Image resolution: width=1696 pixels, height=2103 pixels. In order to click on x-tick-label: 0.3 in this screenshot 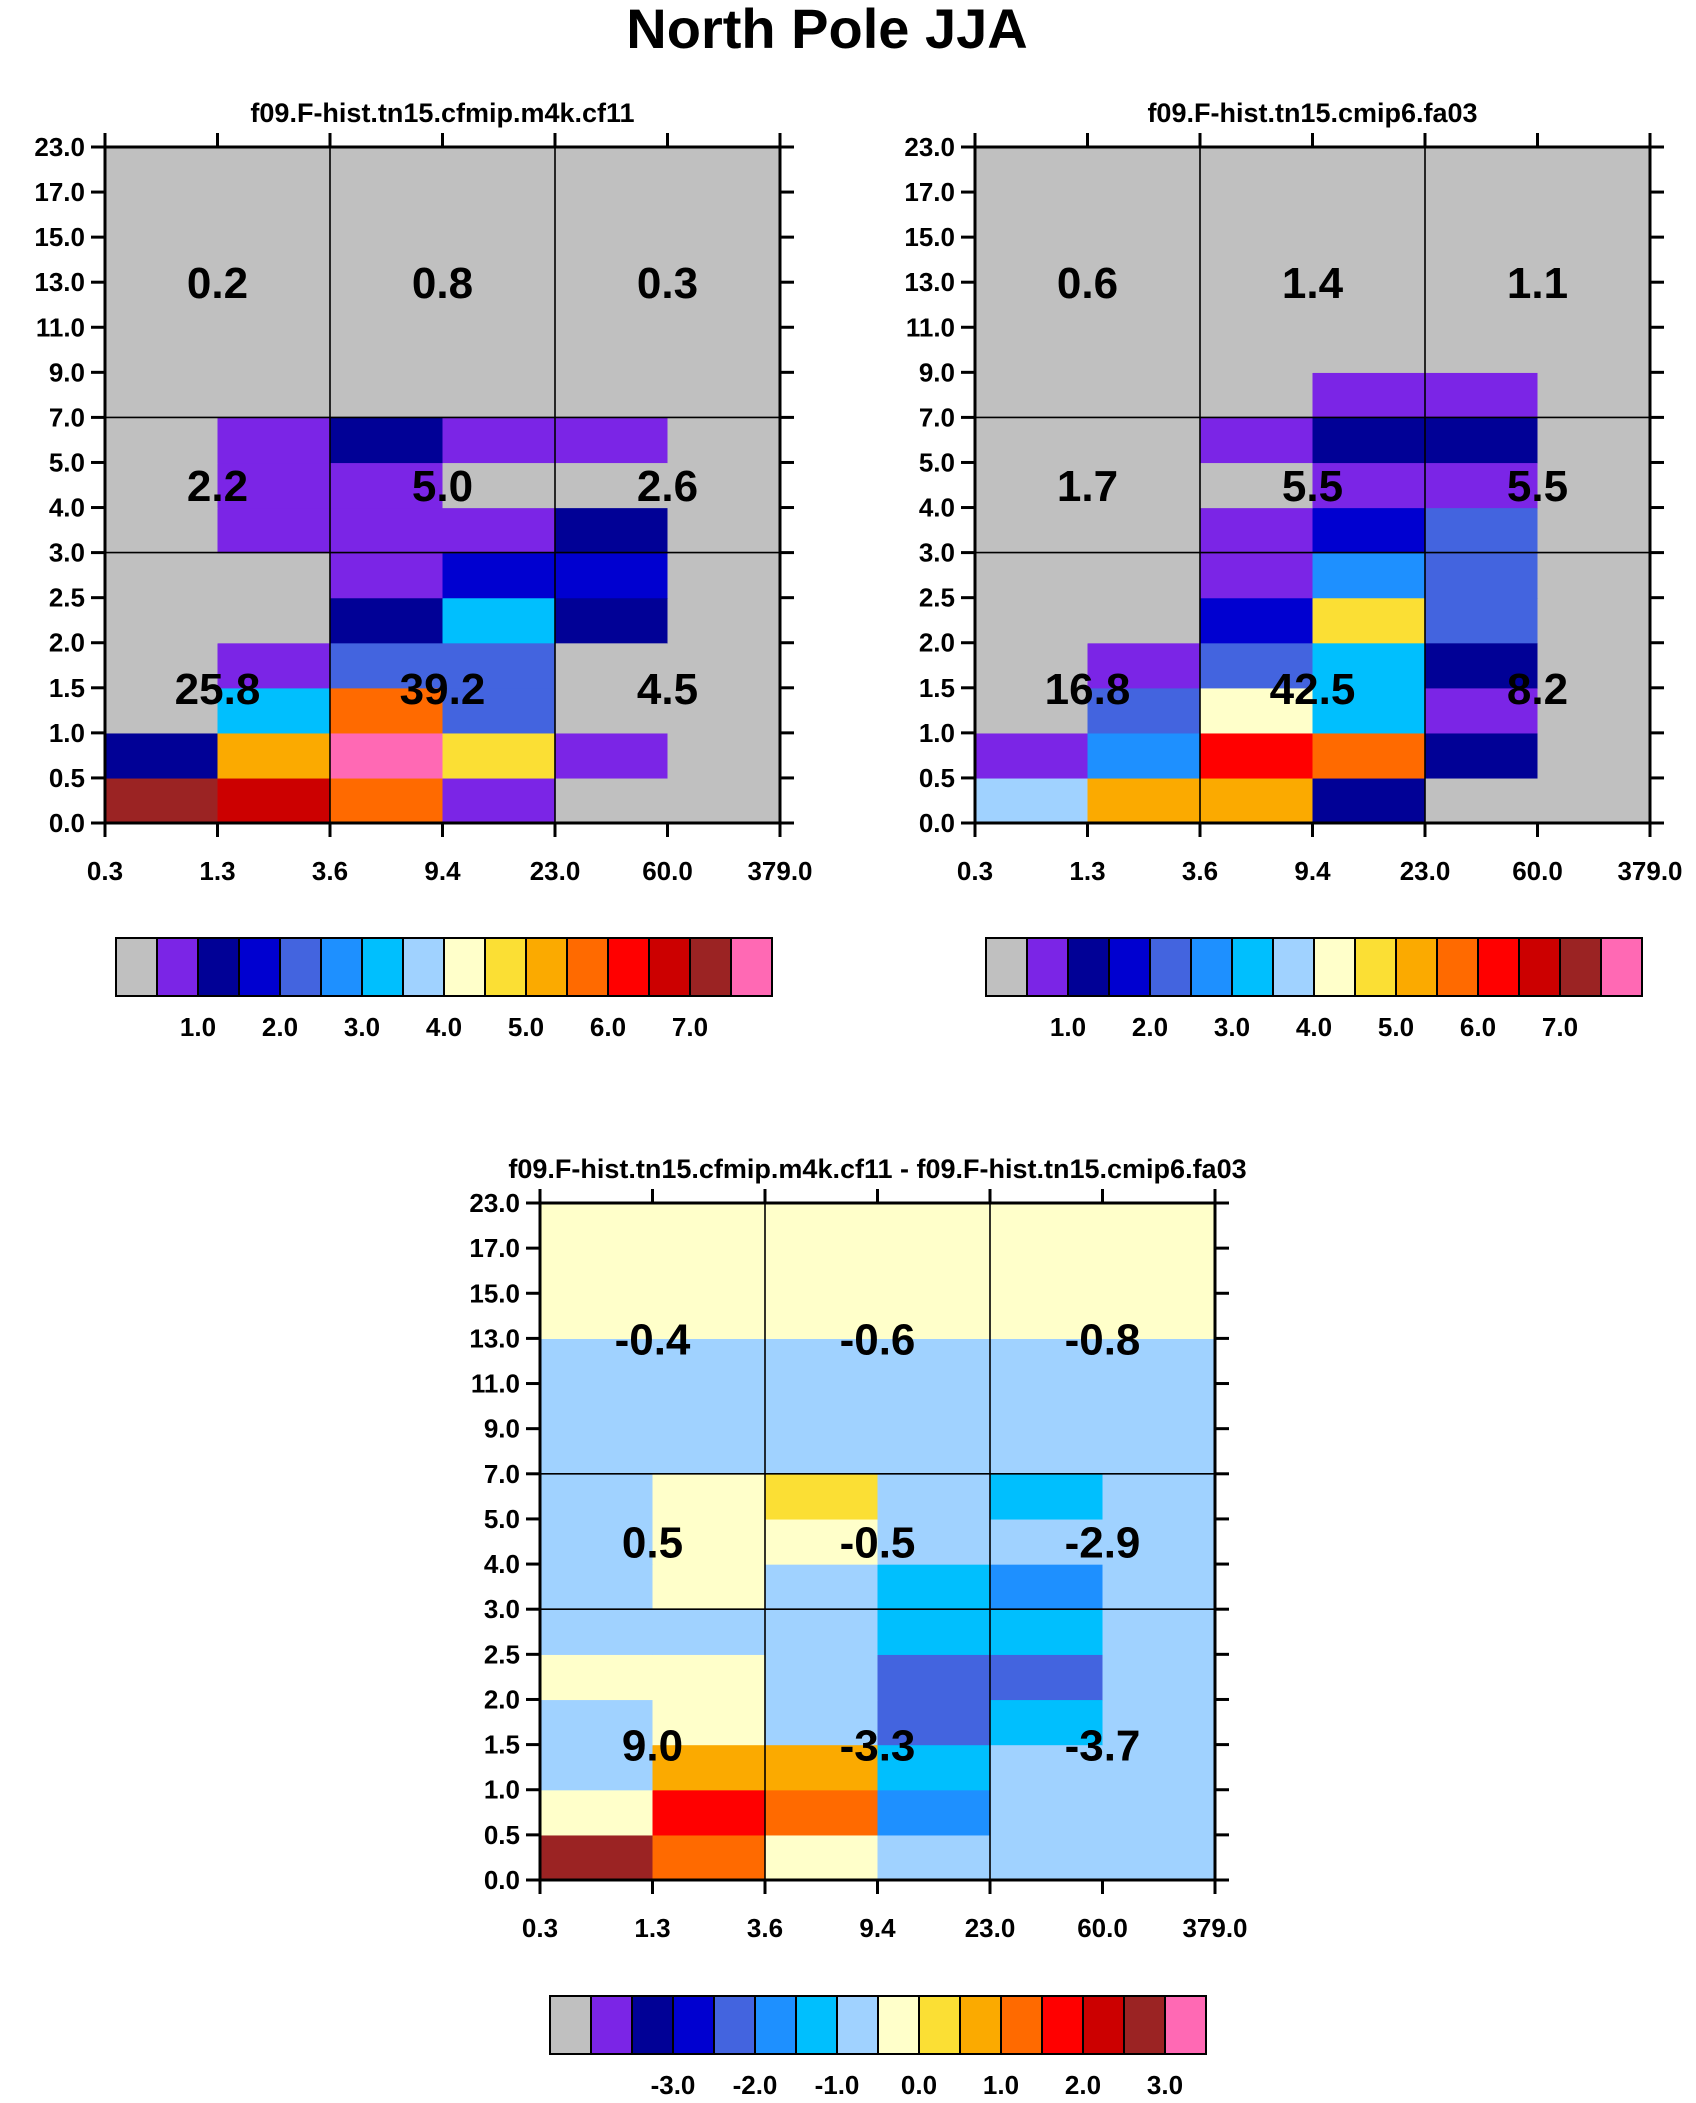, I will do `click(975, 871)`.